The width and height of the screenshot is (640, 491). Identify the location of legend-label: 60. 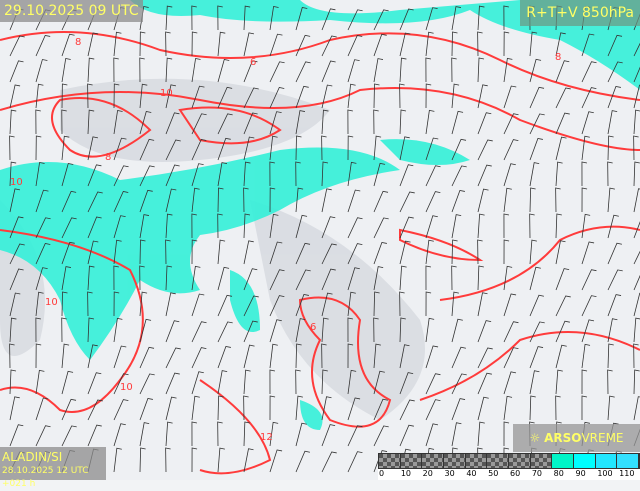
(515, 473).